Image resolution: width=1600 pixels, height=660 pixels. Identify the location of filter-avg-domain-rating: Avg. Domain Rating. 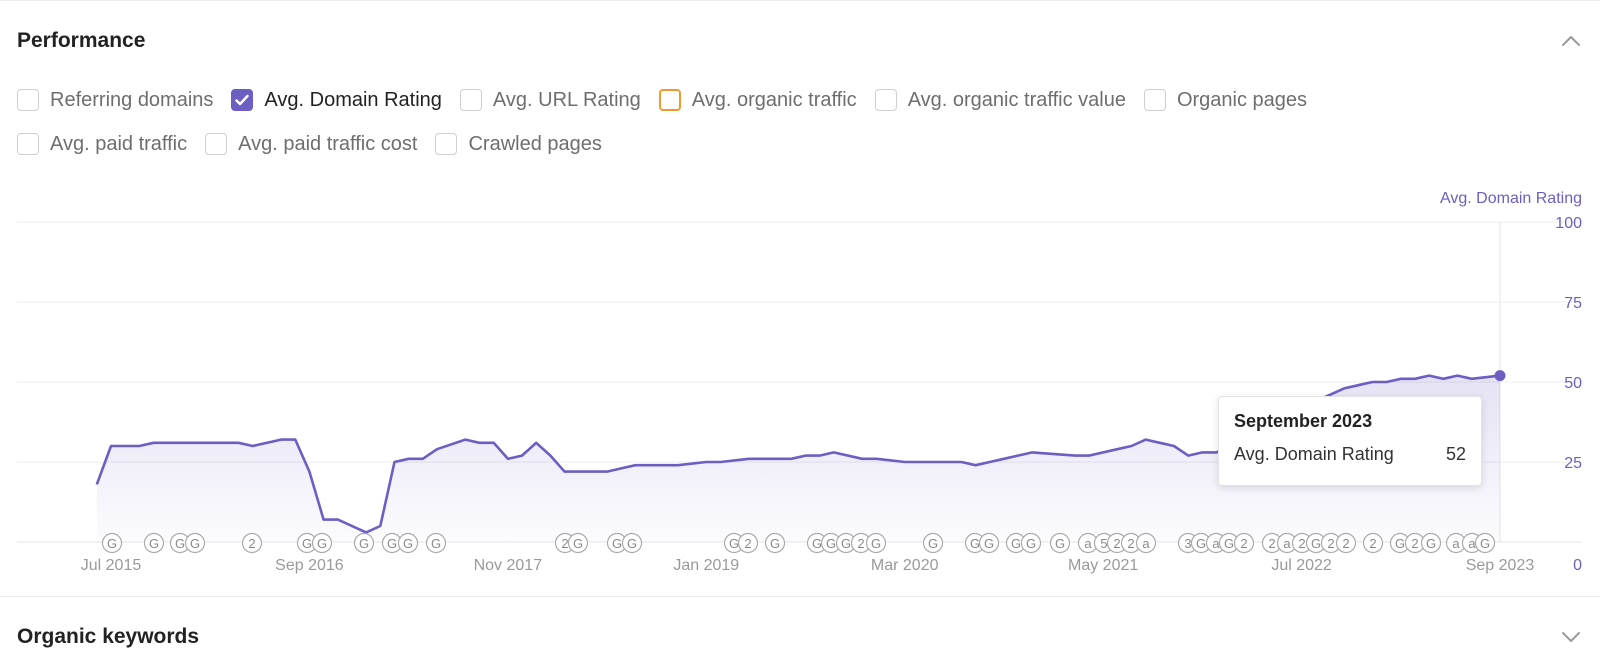
(336, 100).